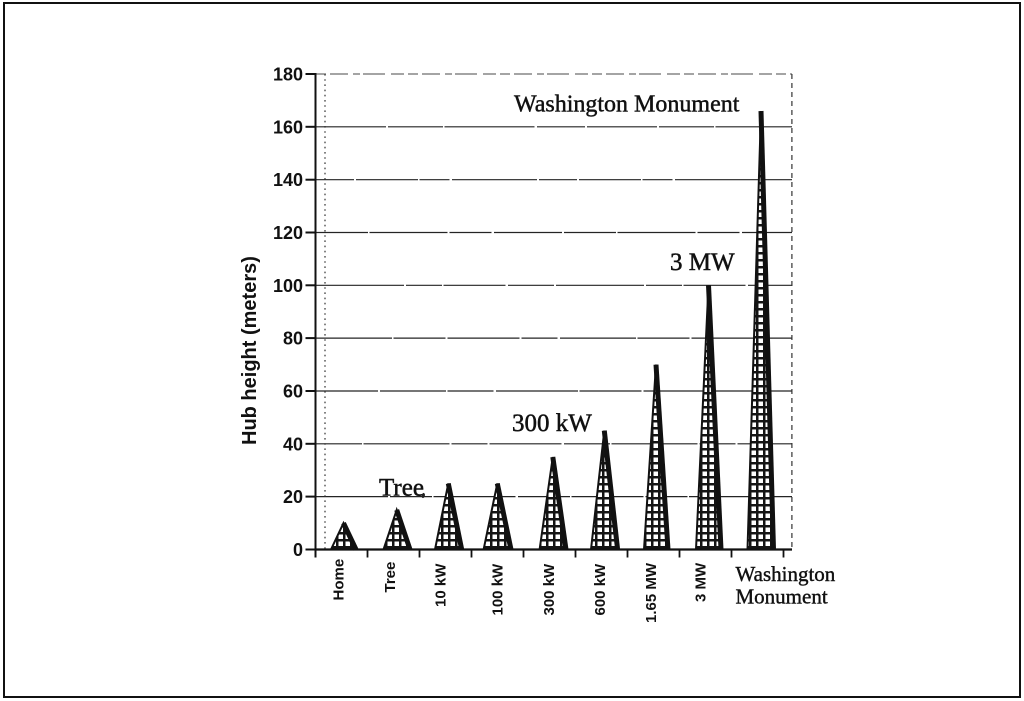 The height and width of the screenshot is (701, 1024). I want to click on svg-text: 100, so click(288, 286).